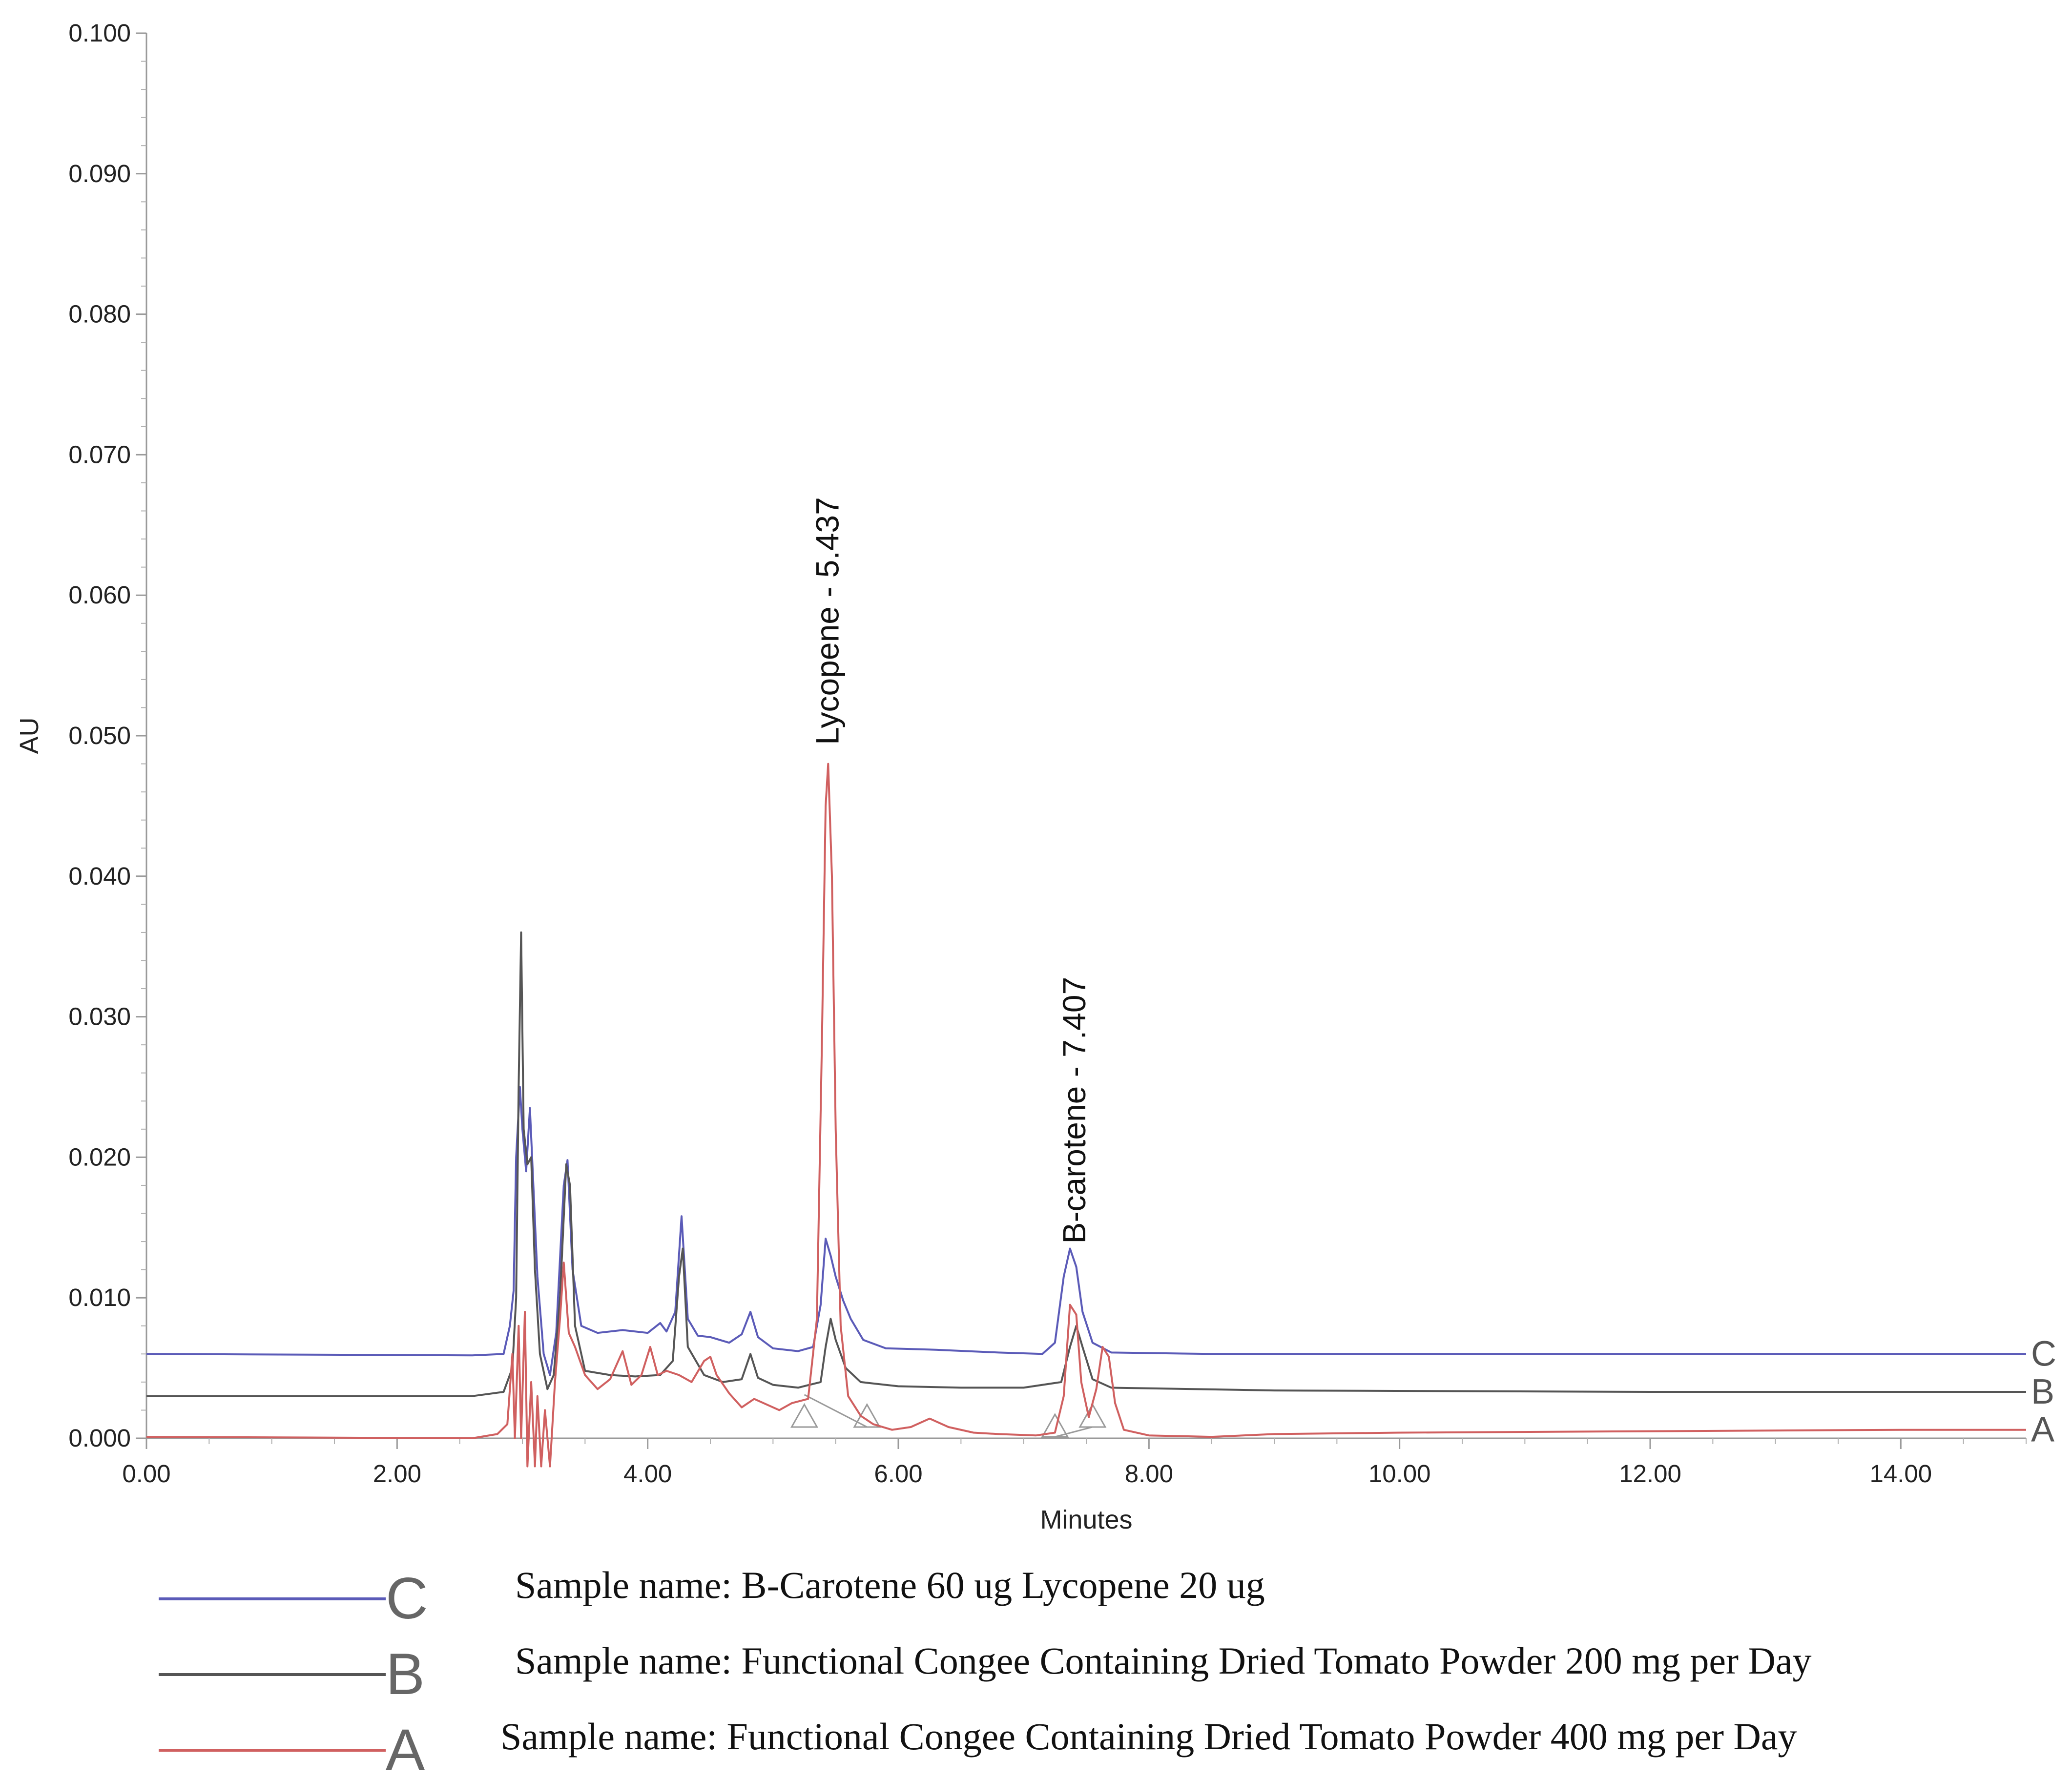 This screenshot has height=1780, width=2072. I want to click on y-tick-label: 0.040, so click(99, 876).